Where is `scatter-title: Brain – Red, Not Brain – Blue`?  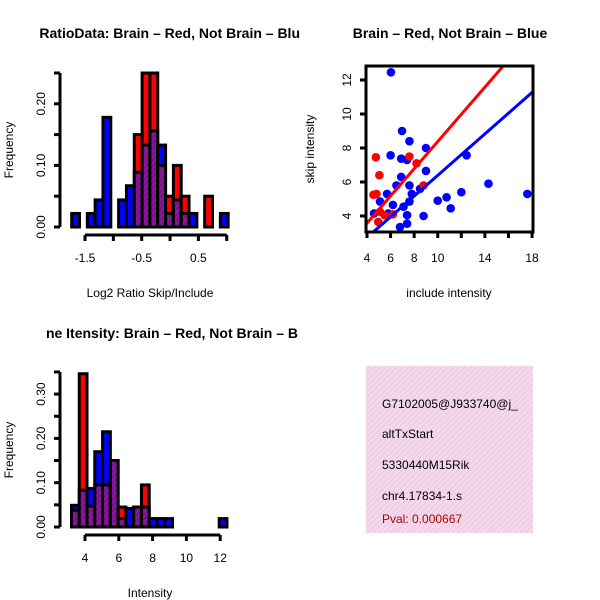 scatter-title: Brain – Red, Not Brain – Blue is located at coordinates (450, 33).